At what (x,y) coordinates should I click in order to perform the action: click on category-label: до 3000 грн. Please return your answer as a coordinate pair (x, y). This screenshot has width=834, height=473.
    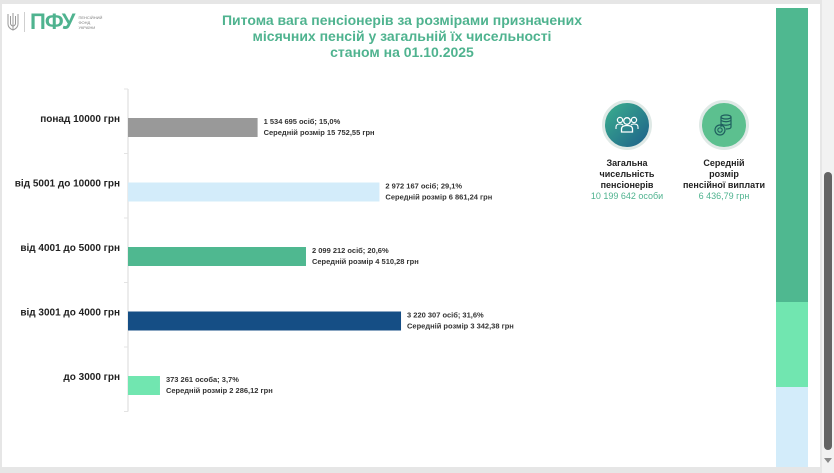
    Looking at the image, I should click on (91, 377).